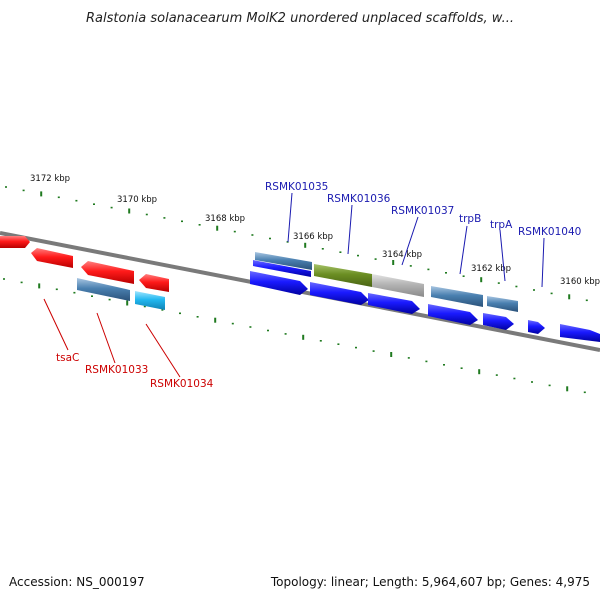 This screenshot has width=600, height=600. What do you see at coordinates (103, 289) in the screenshot?
I see `gene-box-rsmk01033` at bounding box center [103, 289].